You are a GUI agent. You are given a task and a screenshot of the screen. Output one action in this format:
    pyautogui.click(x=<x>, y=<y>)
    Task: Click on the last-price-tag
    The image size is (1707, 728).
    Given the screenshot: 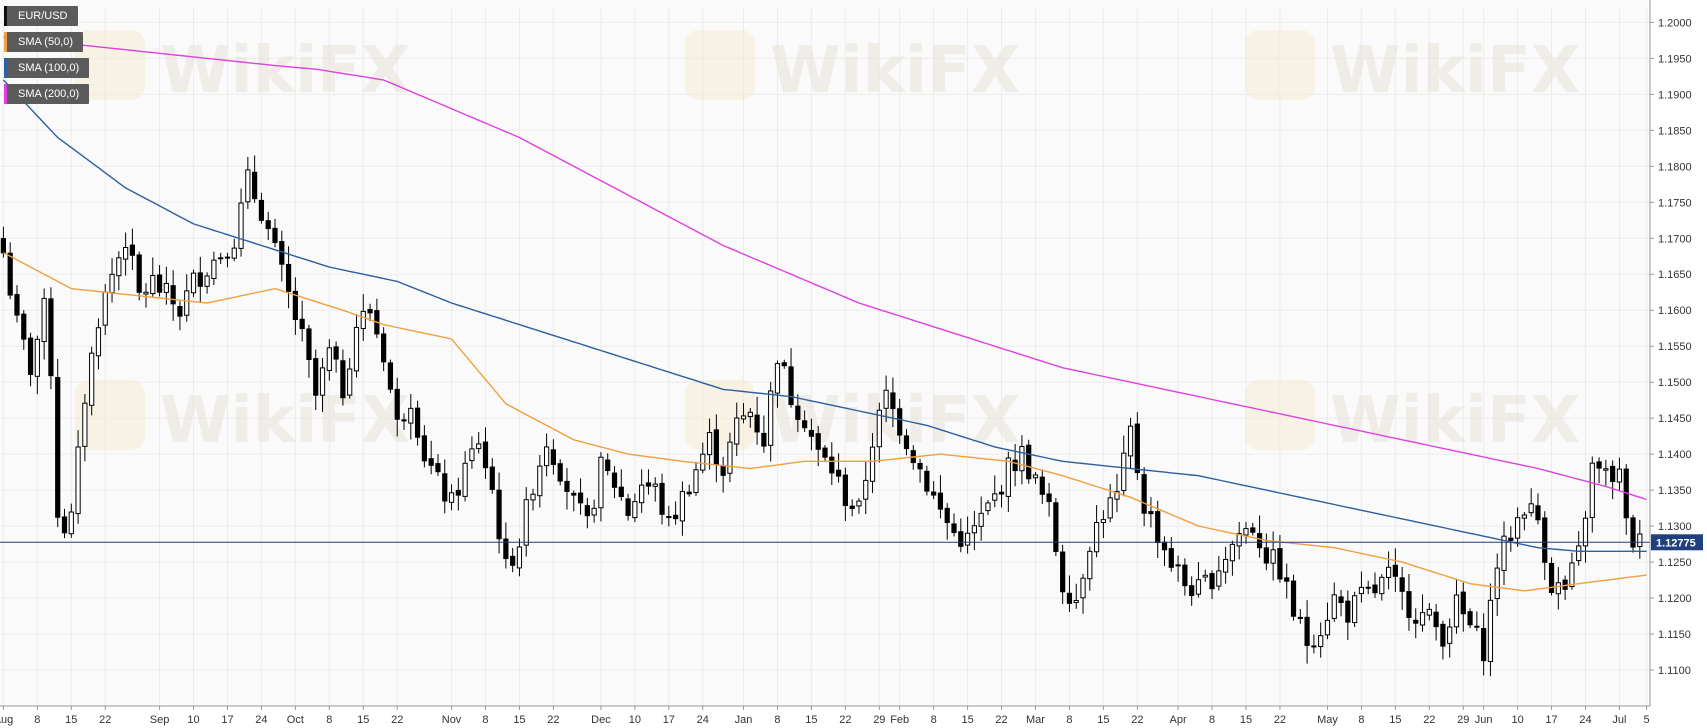 What is the action you would take?
    pyautogui.click(x=1677, y=542)
    